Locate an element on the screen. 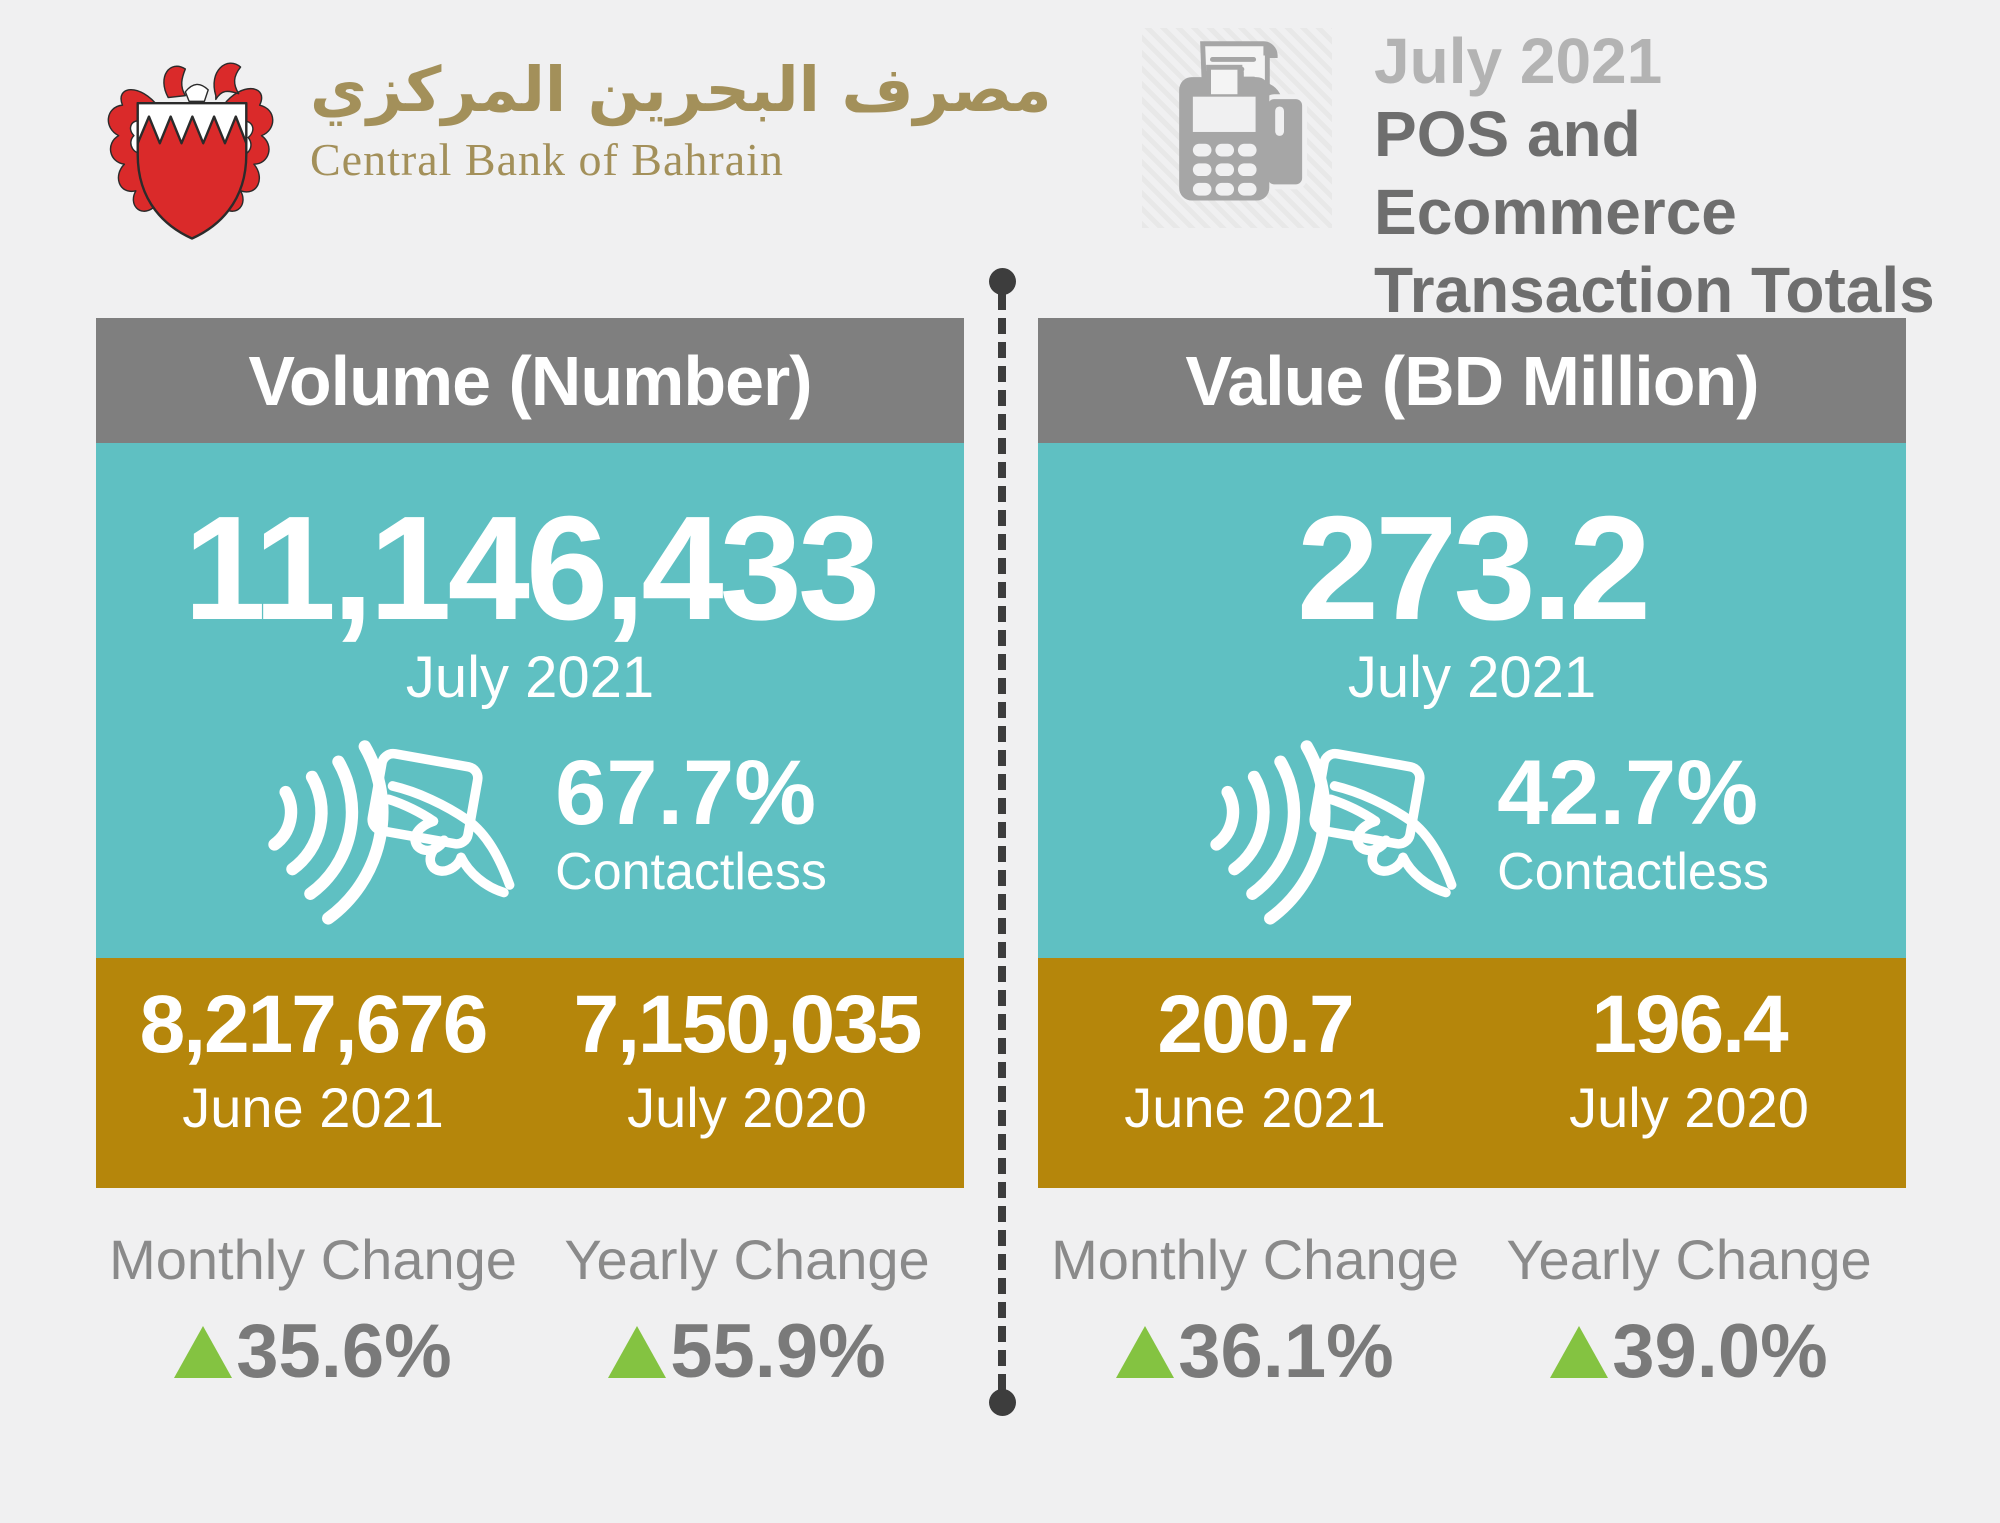 This screenshot has width=2000, height=1523. value-monthly-change: Monthly Change 36.1% is located at coordinates (1255, 1311).